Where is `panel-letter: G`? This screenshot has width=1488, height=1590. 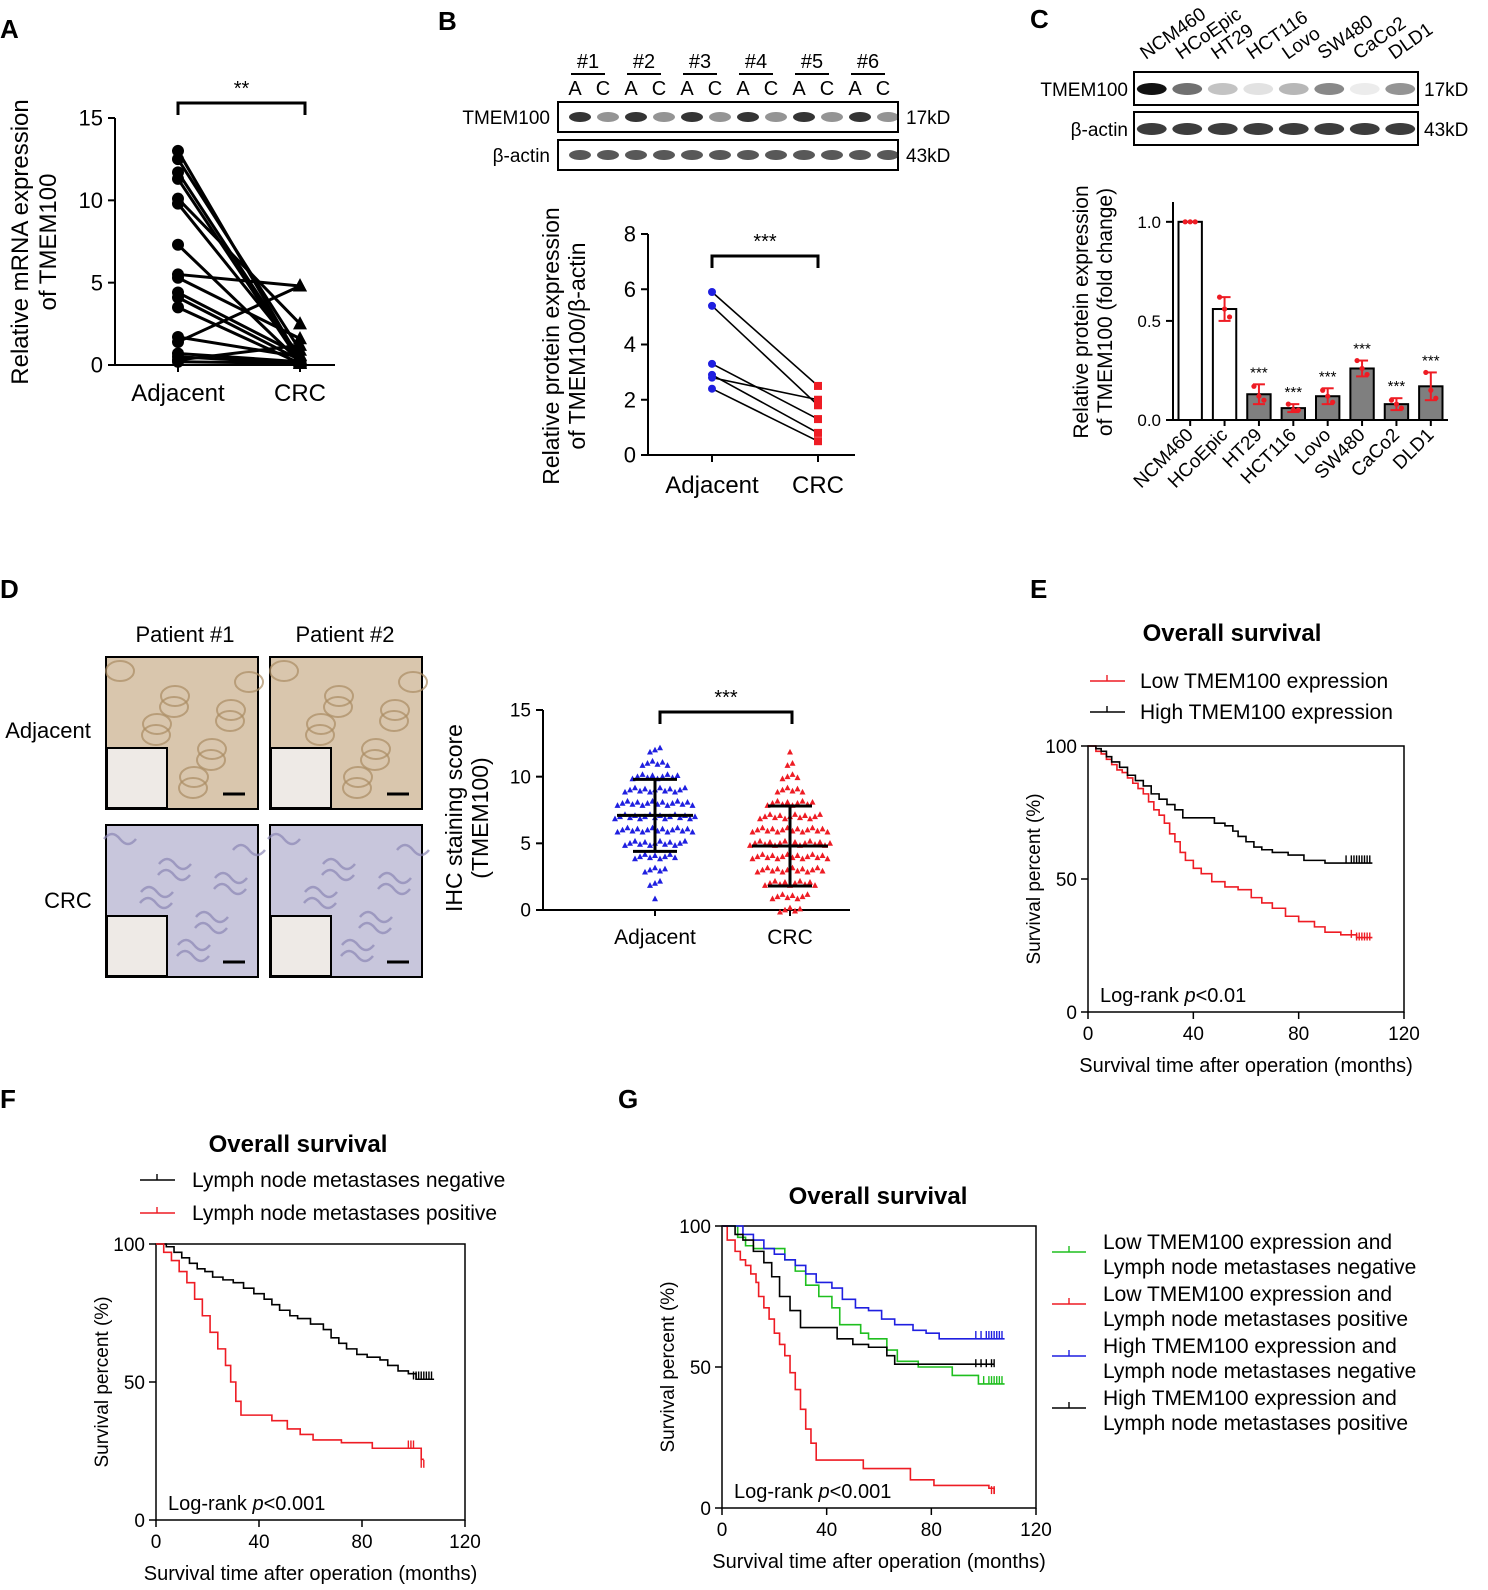 panel-letter: G is located at coordinates (628, 1099).